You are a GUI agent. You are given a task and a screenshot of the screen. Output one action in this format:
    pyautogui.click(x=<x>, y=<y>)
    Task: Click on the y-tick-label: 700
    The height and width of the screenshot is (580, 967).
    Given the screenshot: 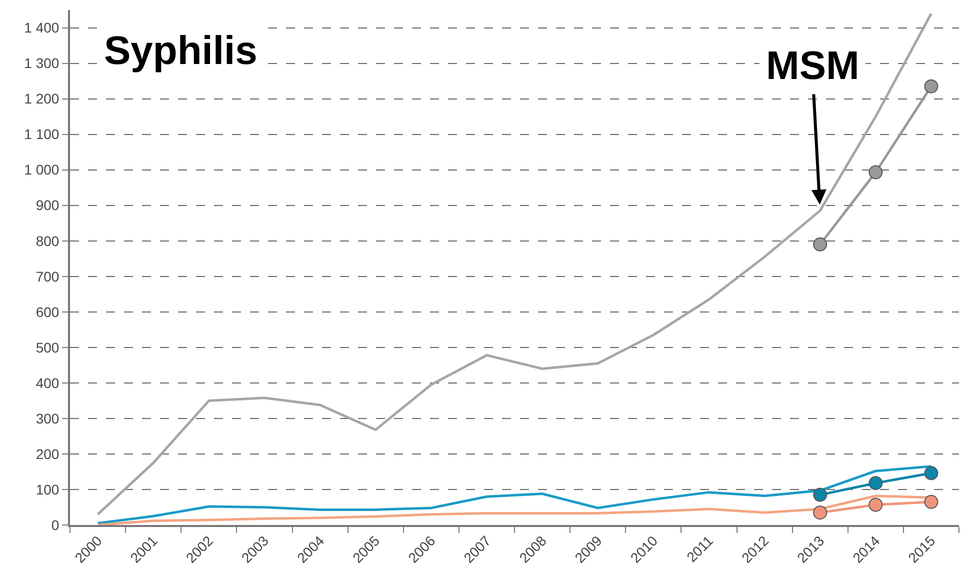 What is the action you would take?
    pyautogui.click(x=48, y=276)
    